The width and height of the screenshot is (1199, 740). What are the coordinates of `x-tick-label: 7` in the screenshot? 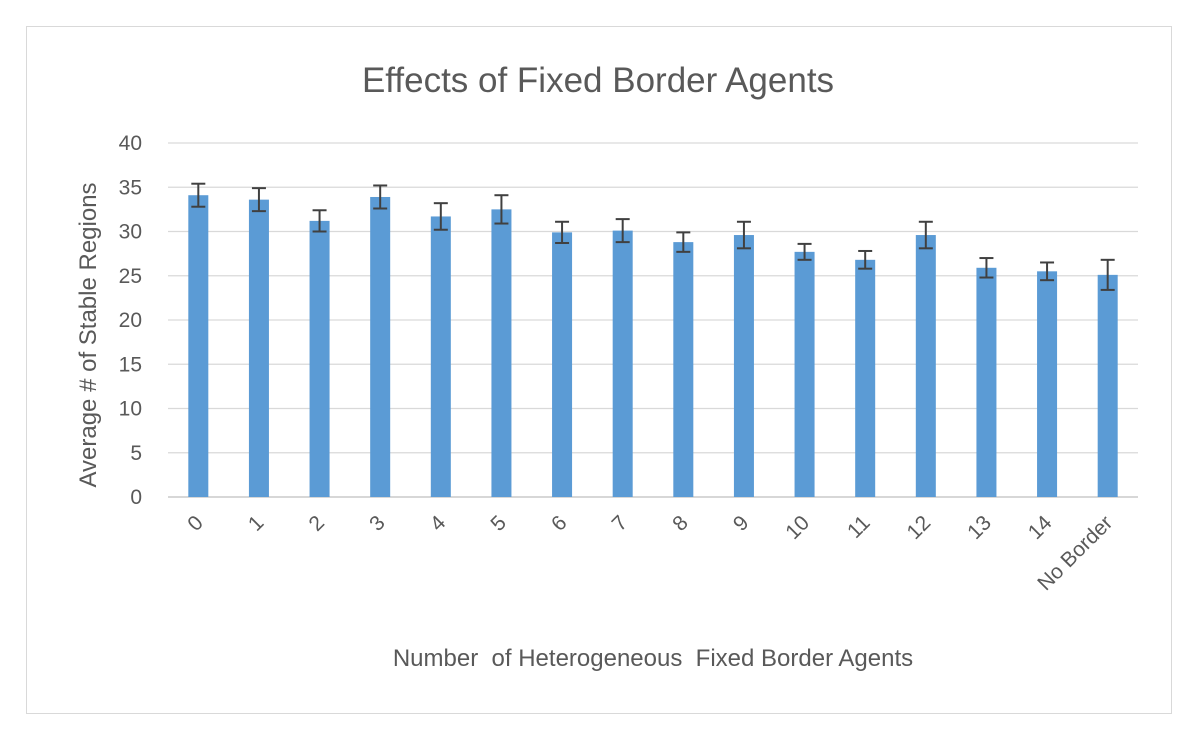 It's located at (620, 523).